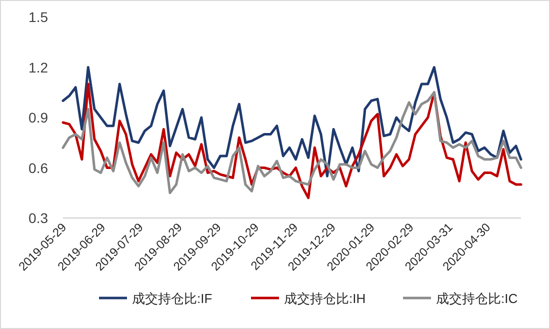 This screenshot has width=550, height=329. What do you see at coordinates (325, 298) in the screenshot?
I see `legend-label: 成交持仓比:IH` at bounding box center [325, 298].